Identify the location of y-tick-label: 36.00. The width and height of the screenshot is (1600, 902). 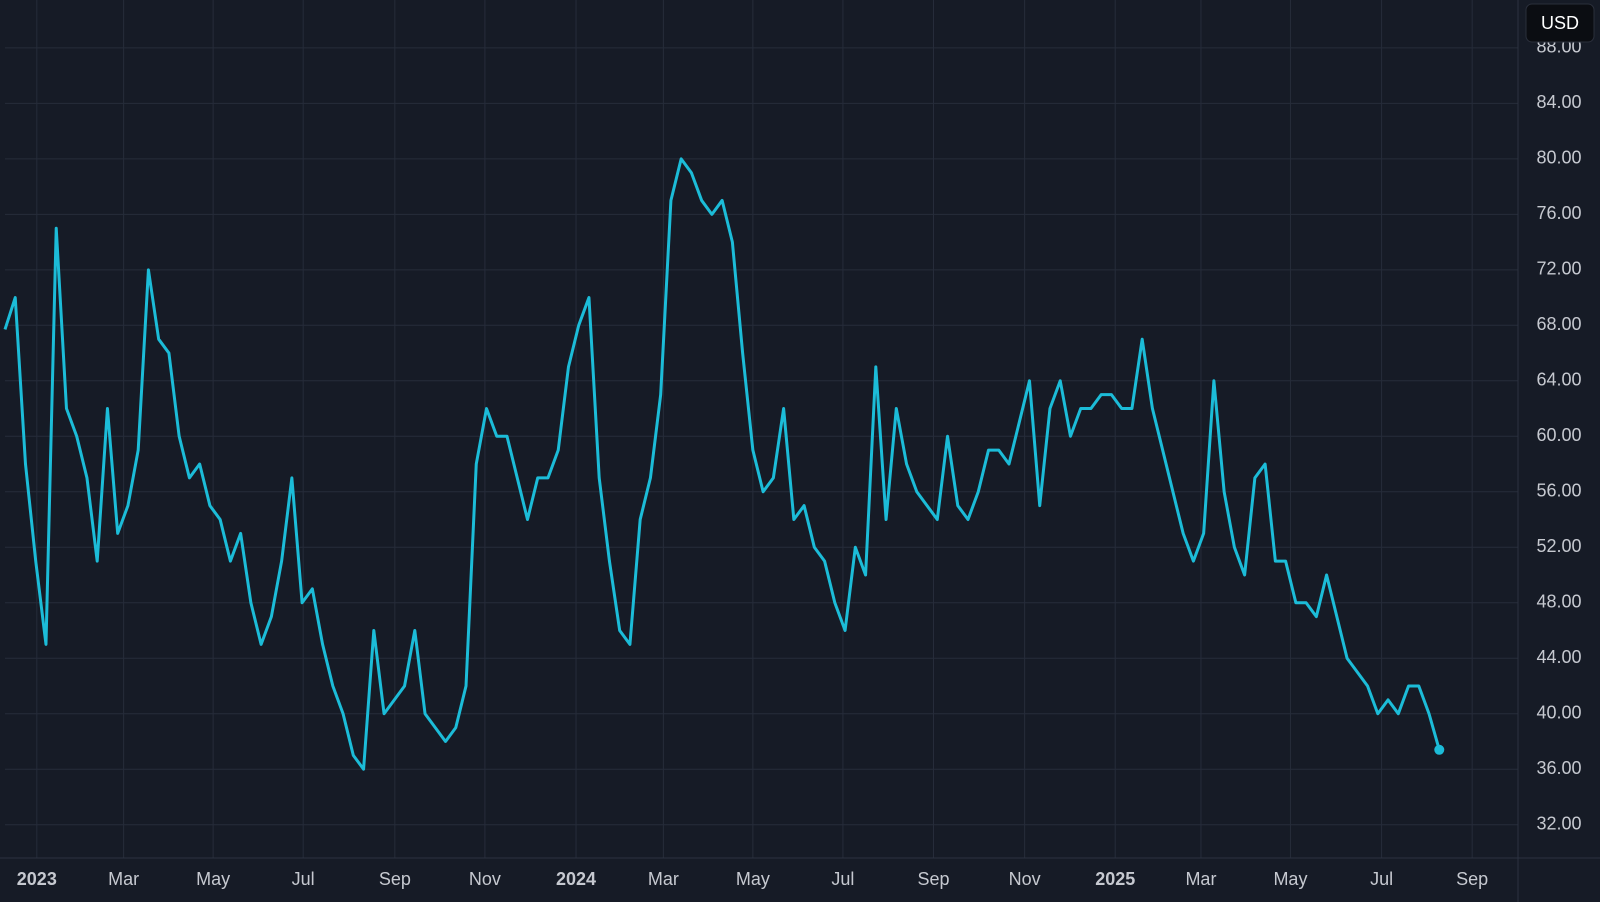
(1558, 768).